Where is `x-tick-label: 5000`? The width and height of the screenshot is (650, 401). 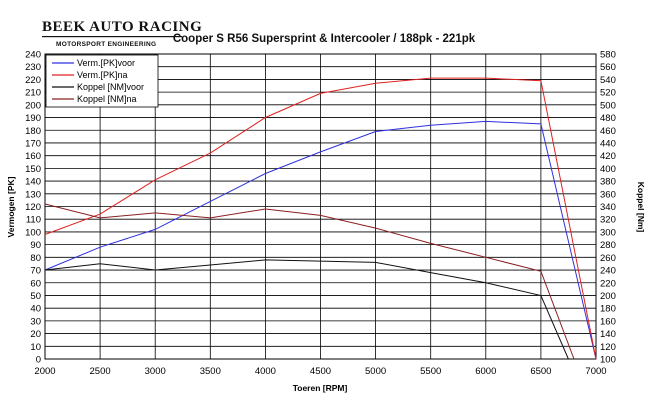
x-tick-label: 5000 is located at coordinates (375, 371).